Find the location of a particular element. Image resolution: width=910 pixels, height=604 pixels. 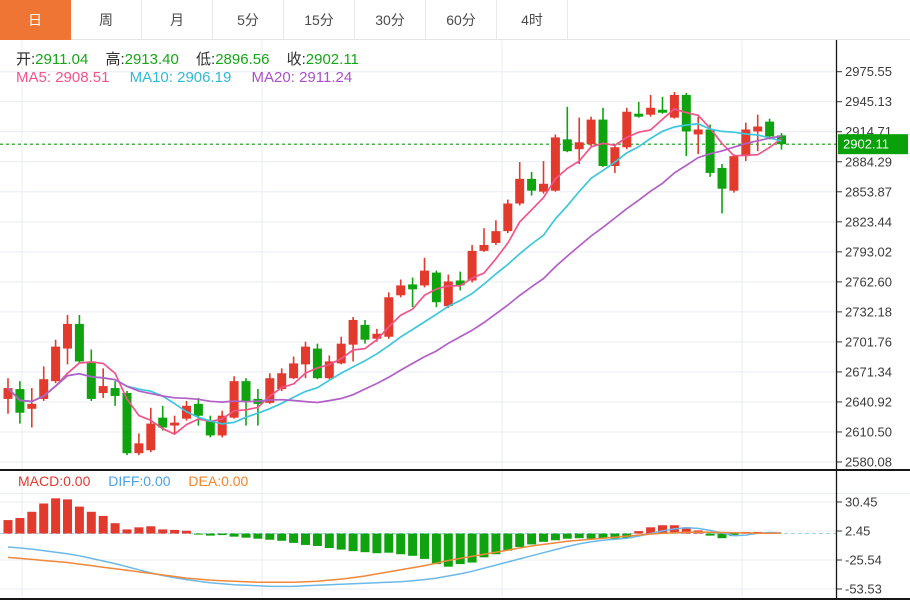

low-label: 低: is located at coordinates (206, 59).